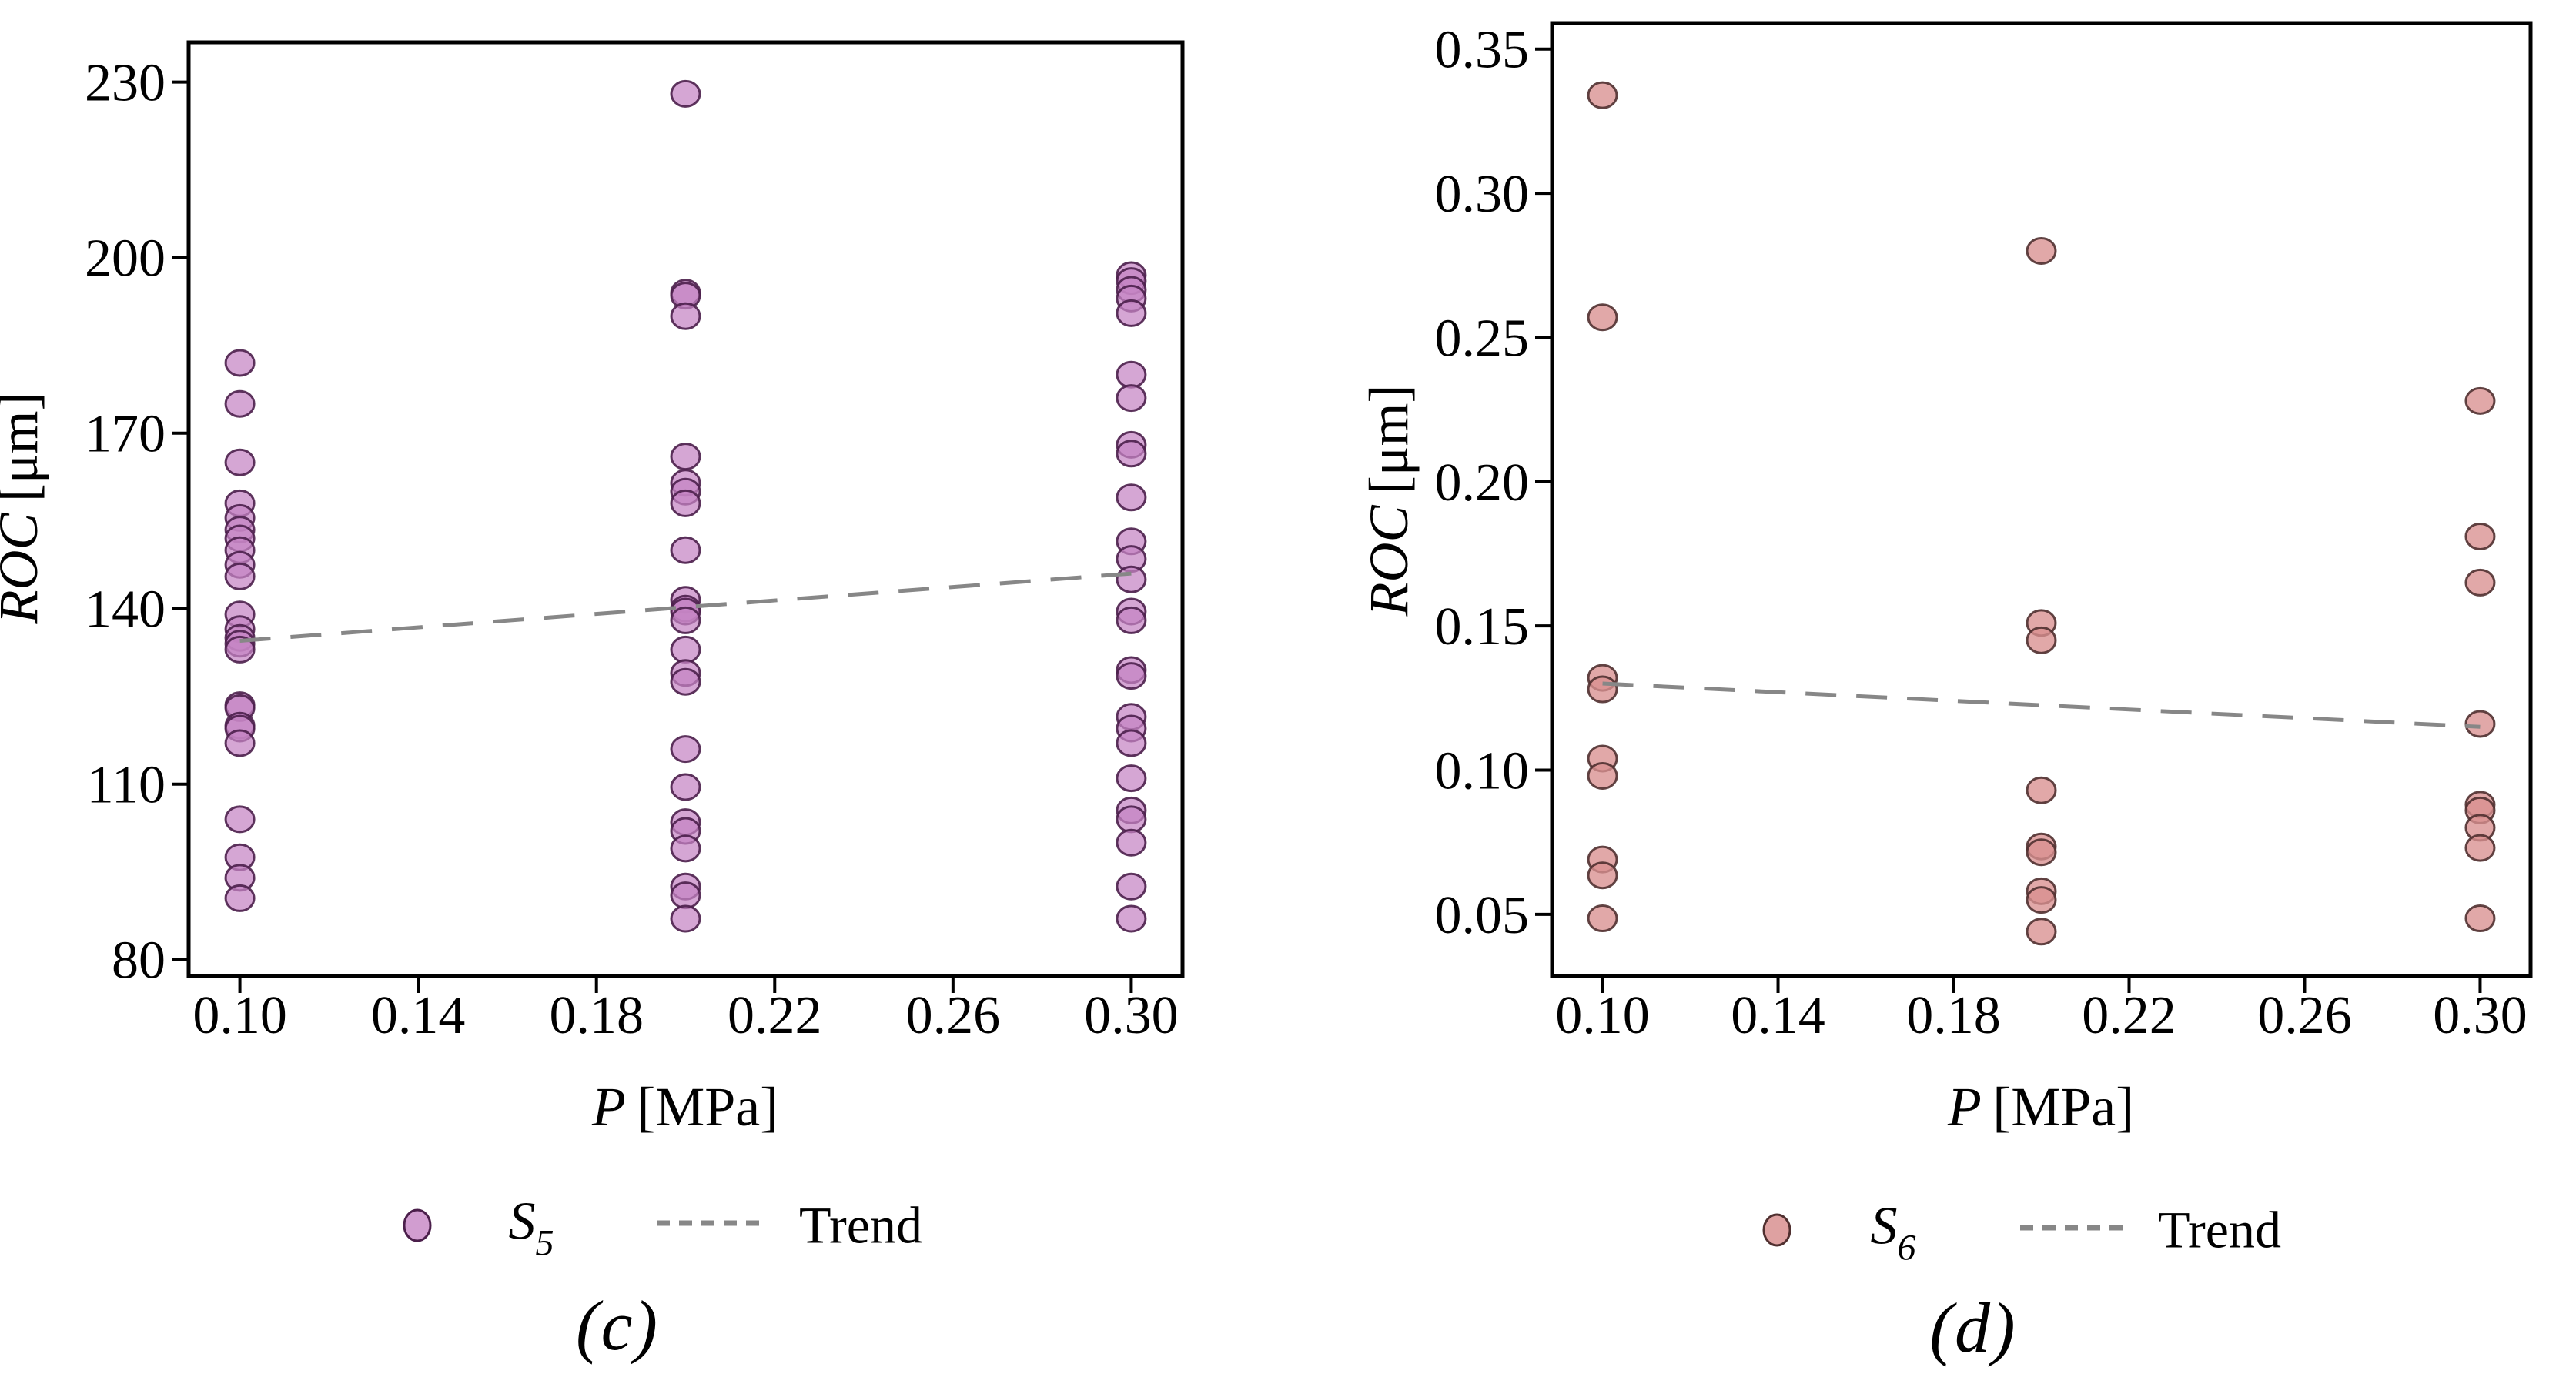 The height and width of the screenshot is (1394, 2576). I want to click on y-tick-label: 230, so click(126, 83).